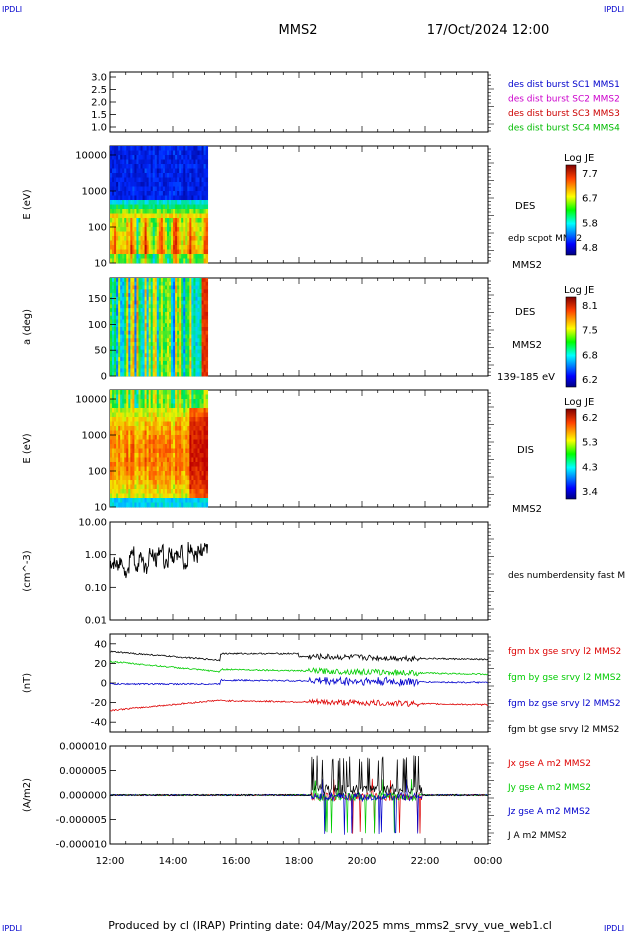 This screenshot has width=630, height=934. What do you see at coordinates (526, 377) in the screenshot?
I see `energy-range-label: 139-185 eV` at bounding box center [526, 377].